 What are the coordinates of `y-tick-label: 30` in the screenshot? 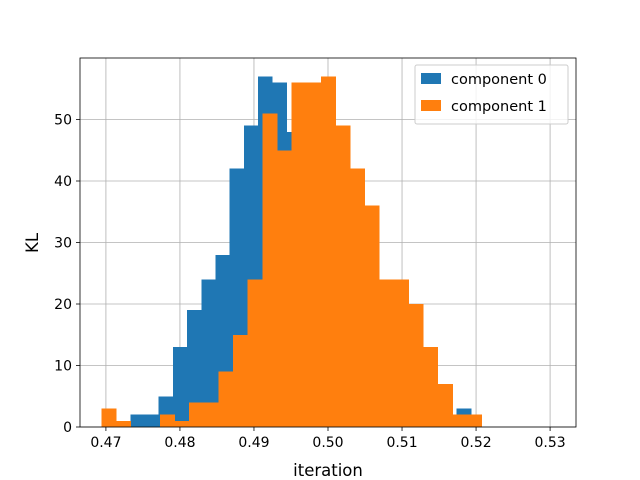 It's located at (63, 244).